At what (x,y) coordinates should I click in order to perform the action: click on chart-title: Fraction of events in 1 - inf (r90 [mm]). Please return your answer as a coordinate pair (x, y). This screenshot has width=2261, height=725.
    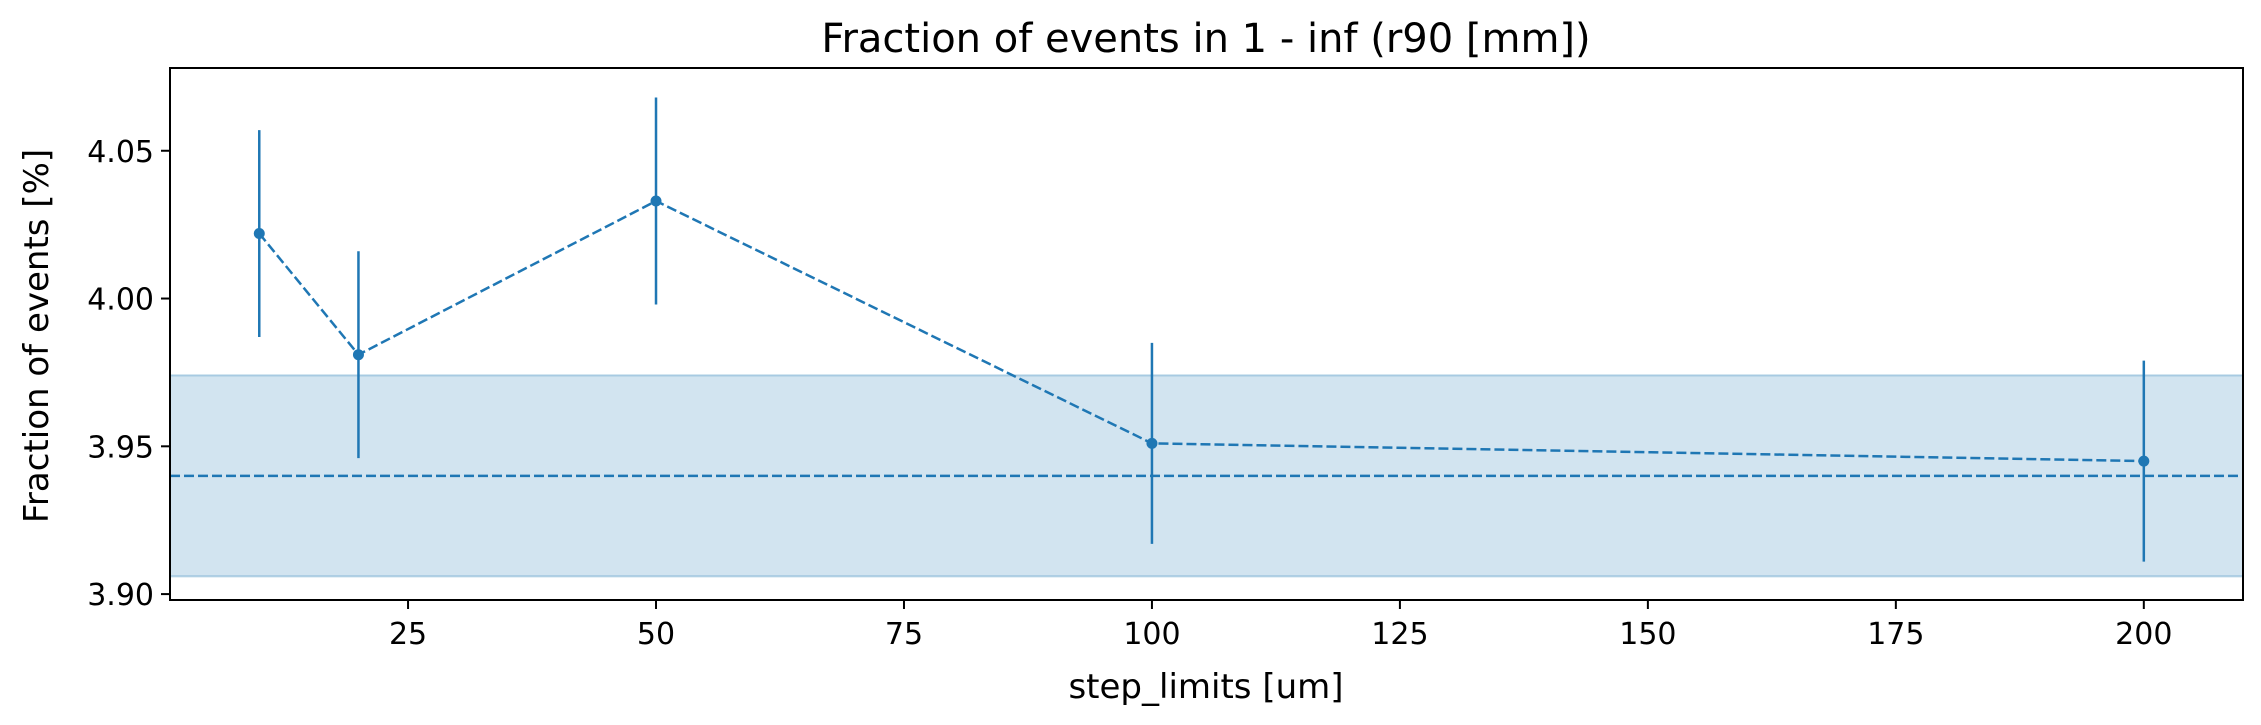
    Looking at the image, I should click on (1205, 39).